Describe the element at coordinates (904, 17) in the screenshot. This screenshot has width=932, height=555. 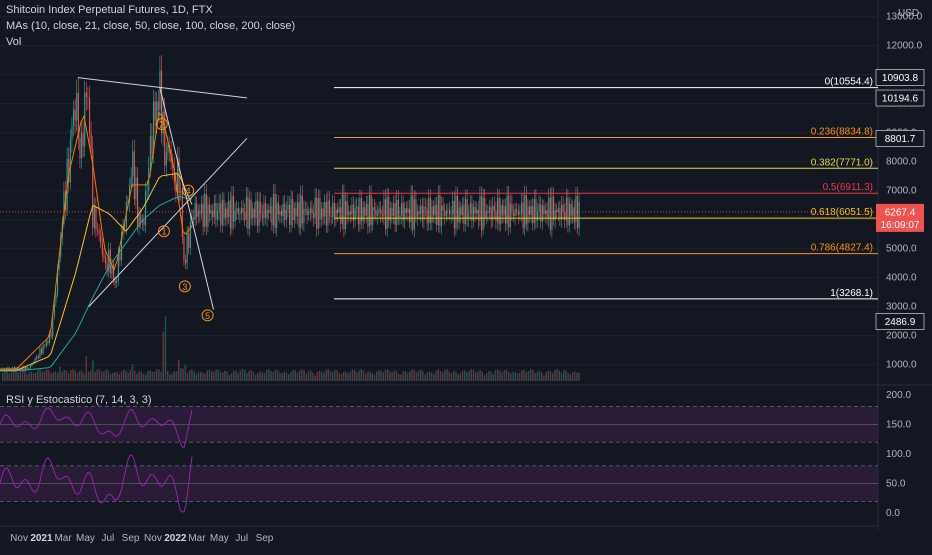
I see `price-axis-tick: 13000.0` at that location.